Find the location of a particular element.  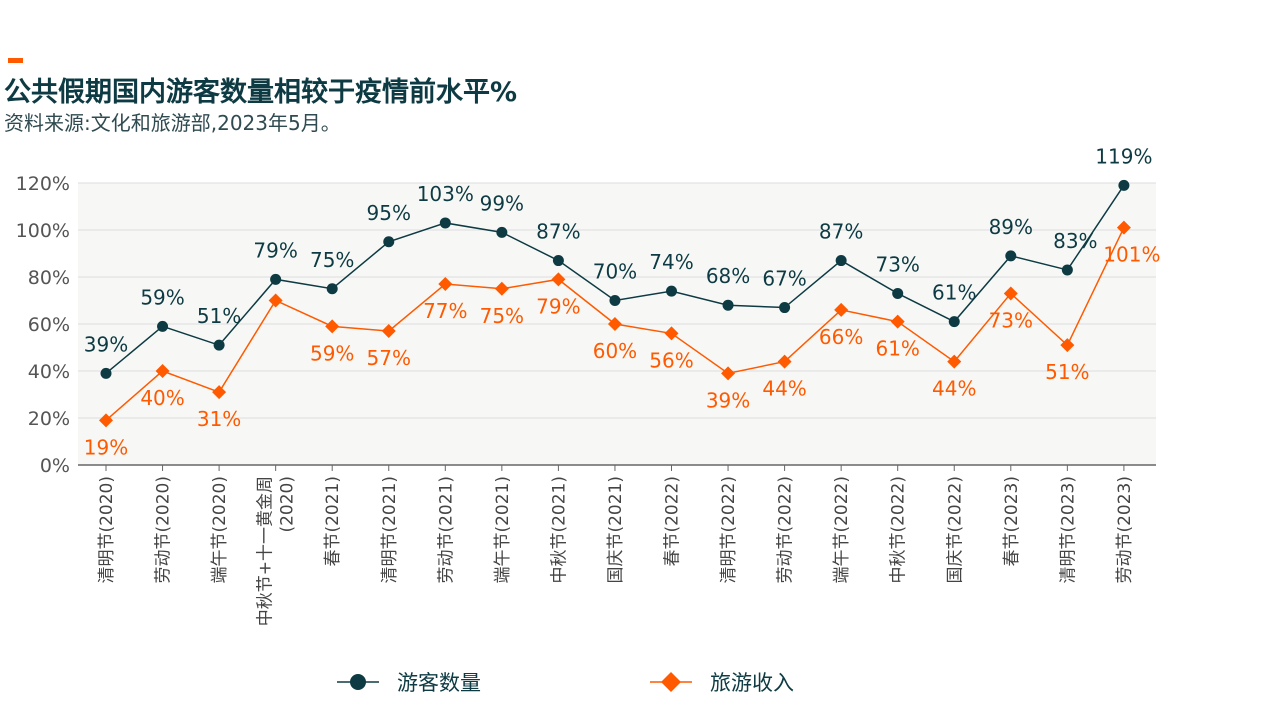

data-label-visitors: 75% is located at coordinates (332, 260).